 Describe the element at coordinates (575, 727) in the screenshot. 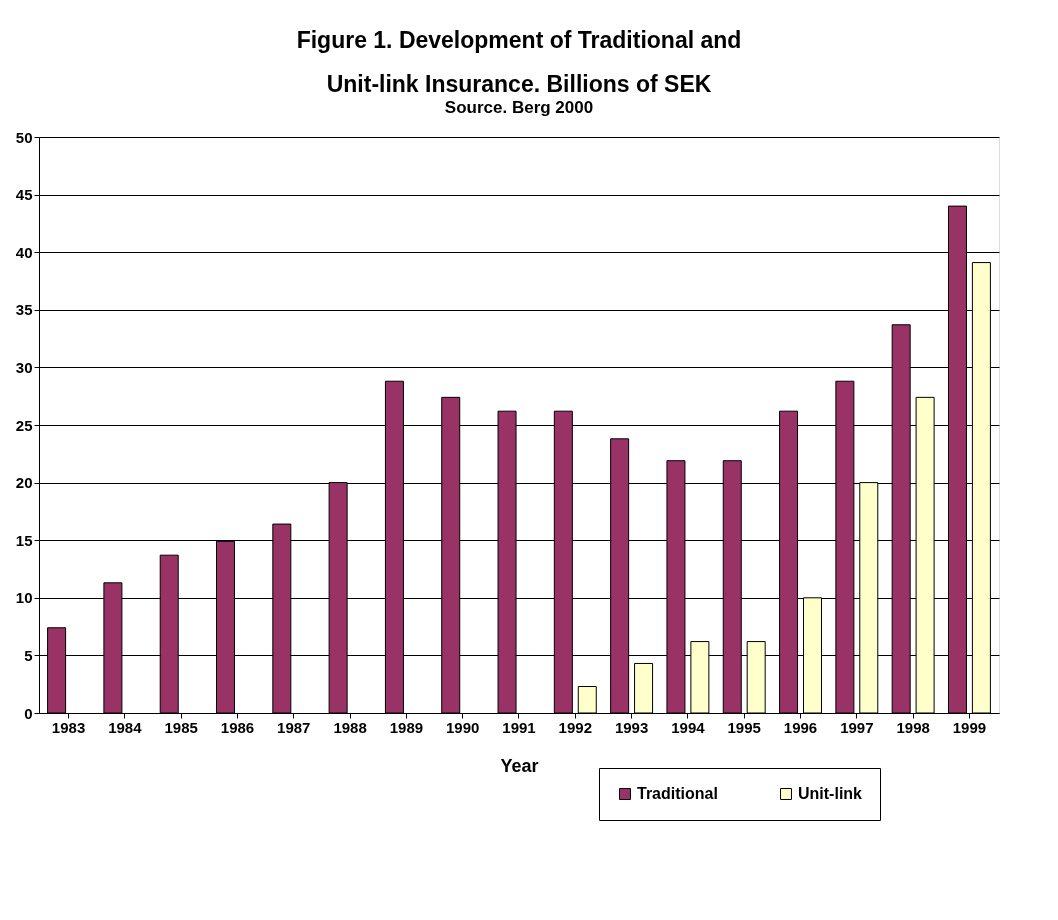

I see `x-tick-label: 1992` at that location.